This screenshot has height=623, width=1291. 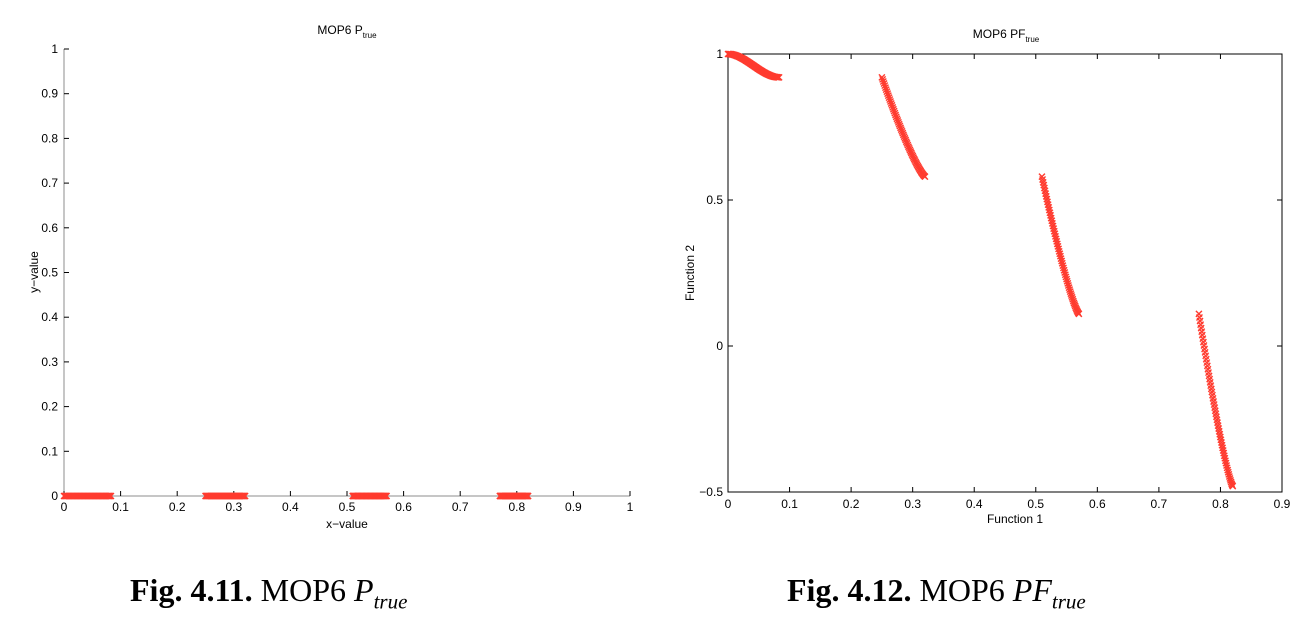 I want to click on chart-ptrue-title: MOP6 Ptrue, so click(x=347, y=31).